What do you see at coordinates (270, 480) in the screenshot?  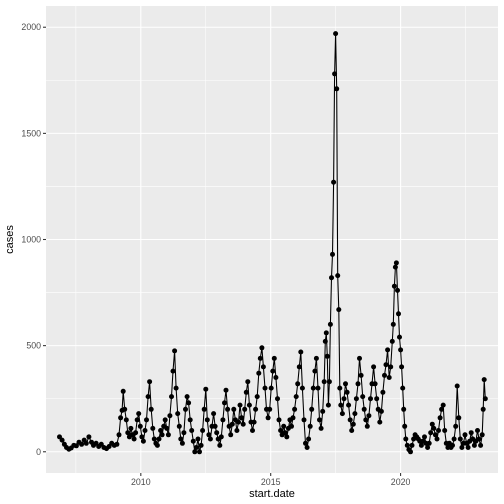 I see `x-axis: 2010 2015 2020` at bounding box center [270, 480].